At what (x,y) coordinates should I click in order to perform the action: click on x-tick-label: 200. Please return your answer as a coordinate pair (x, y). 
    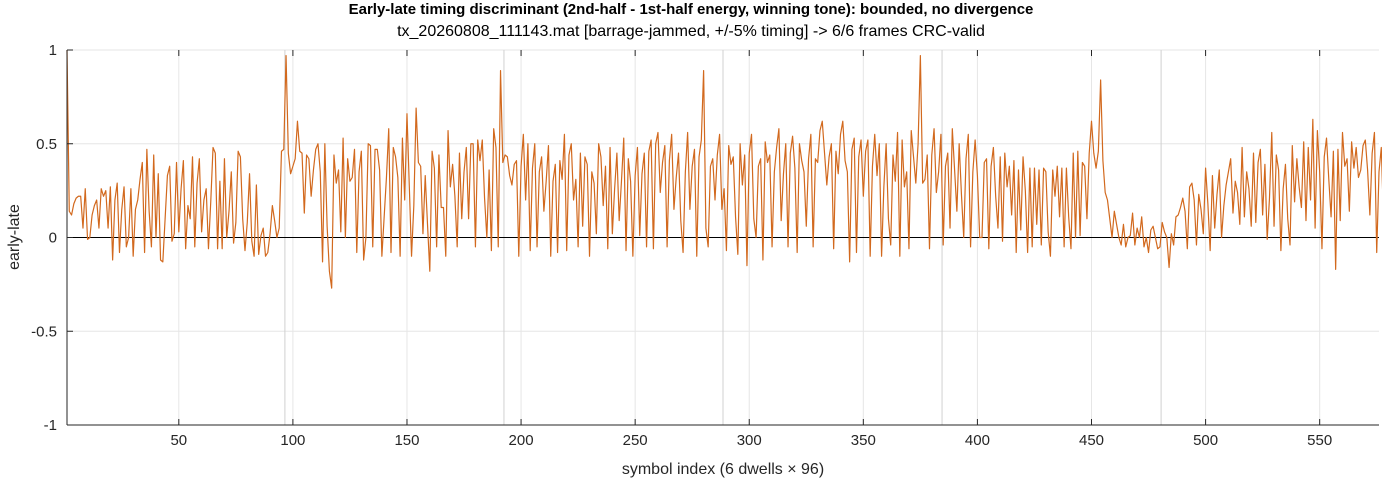
    Looking at the image, I should click on (521, 440).